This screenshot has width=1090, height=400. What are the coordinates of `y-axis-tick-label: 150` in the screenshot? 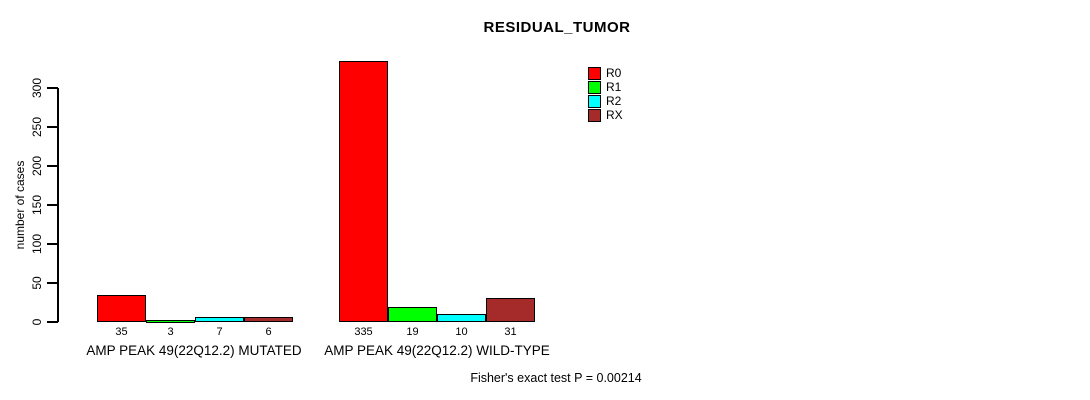 It's located at (37, 205).